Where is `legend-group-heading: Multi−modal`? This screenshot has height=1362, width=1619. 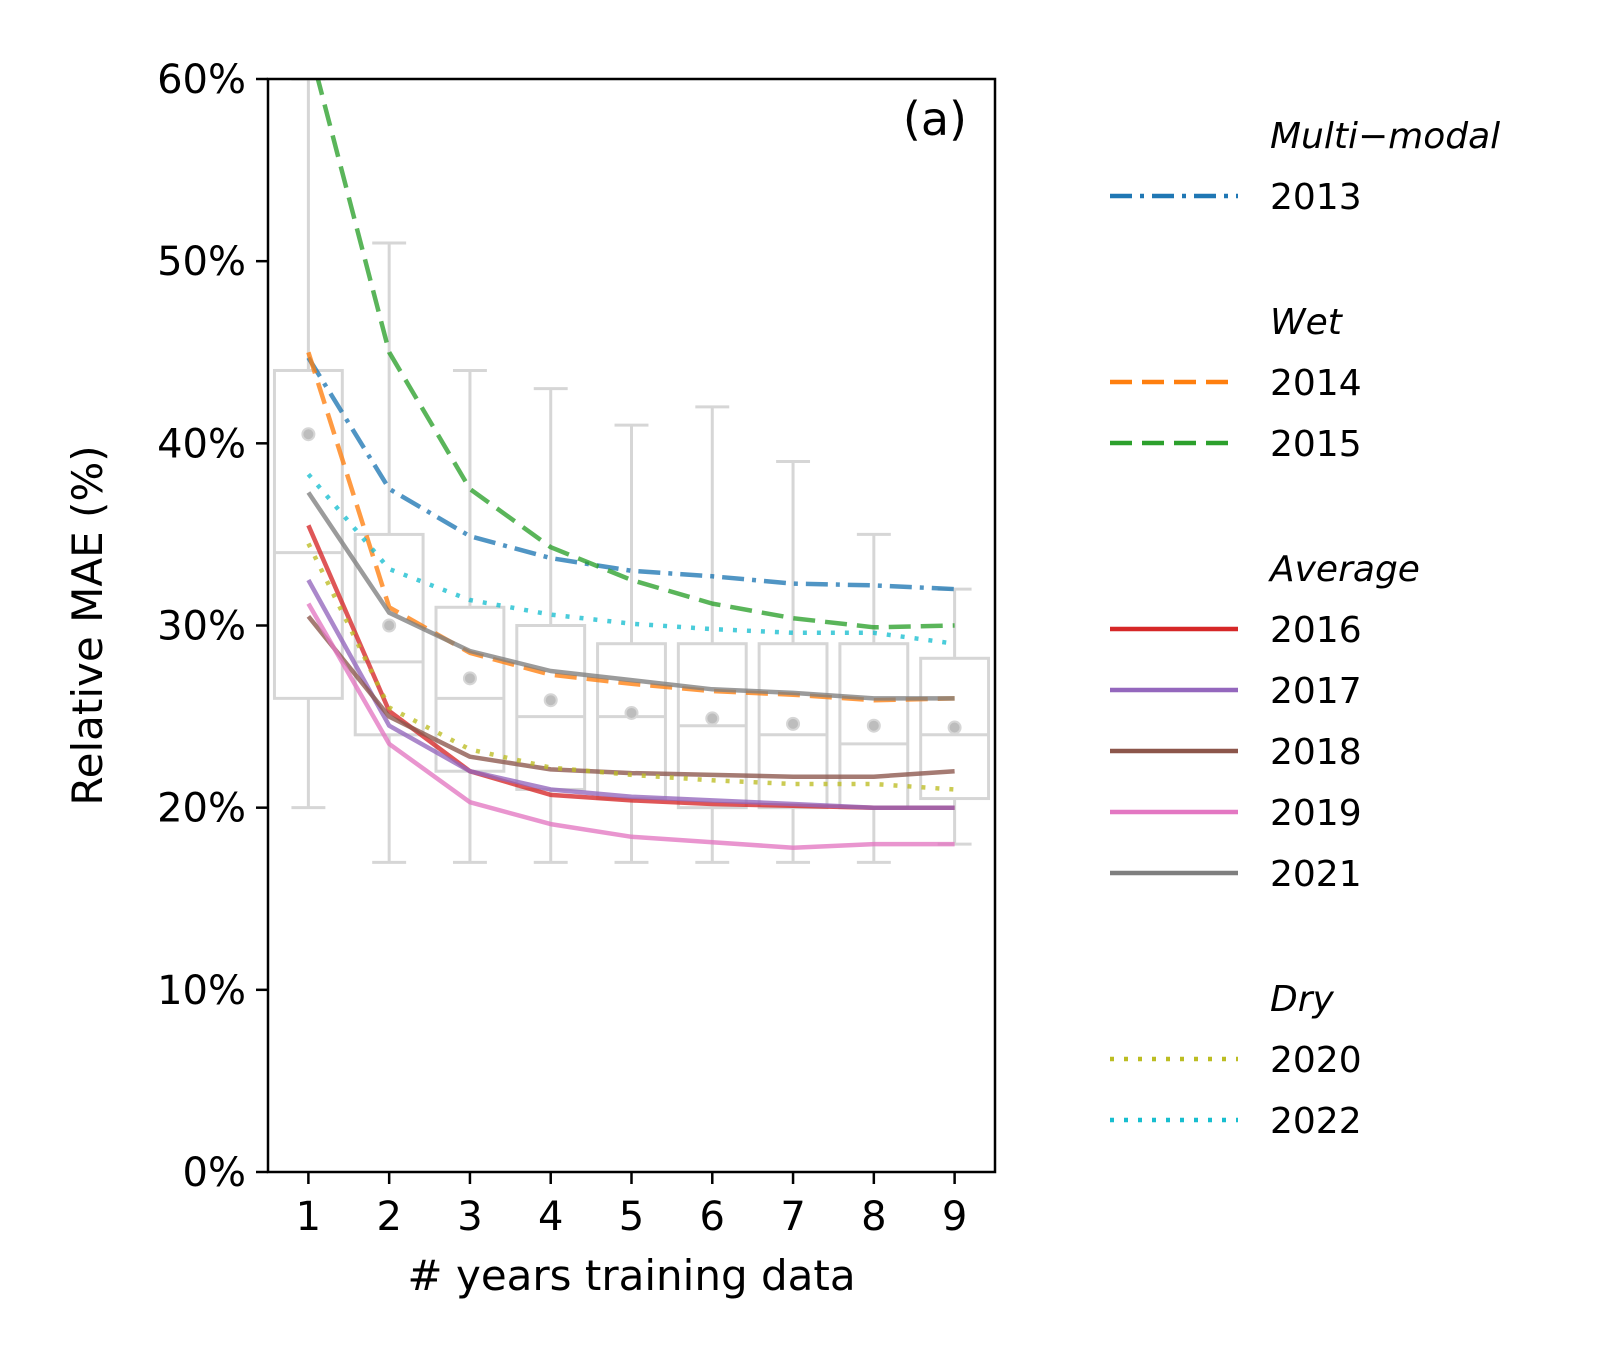
legend-group-heading: Multi−modal is located at coordinates (1385, 136).